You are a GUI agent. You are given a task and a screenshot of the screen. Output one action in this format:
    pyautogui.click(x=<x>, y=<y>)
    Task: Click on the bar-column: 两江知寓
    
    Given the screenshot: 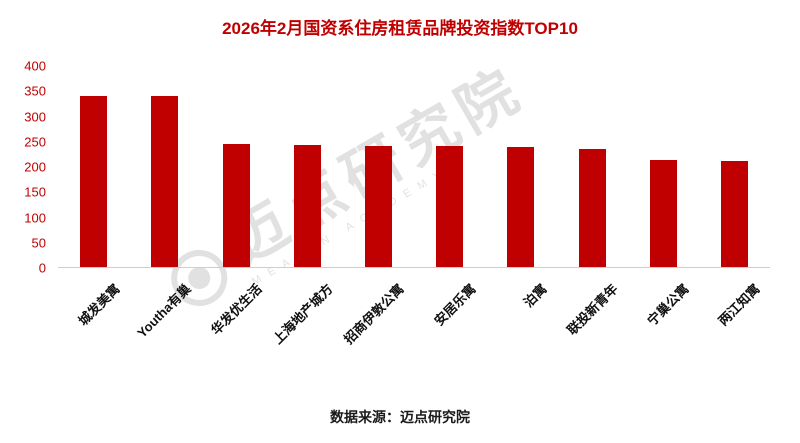 What is the action you would take?
    pyautogui.click(x=734, y=197)
    